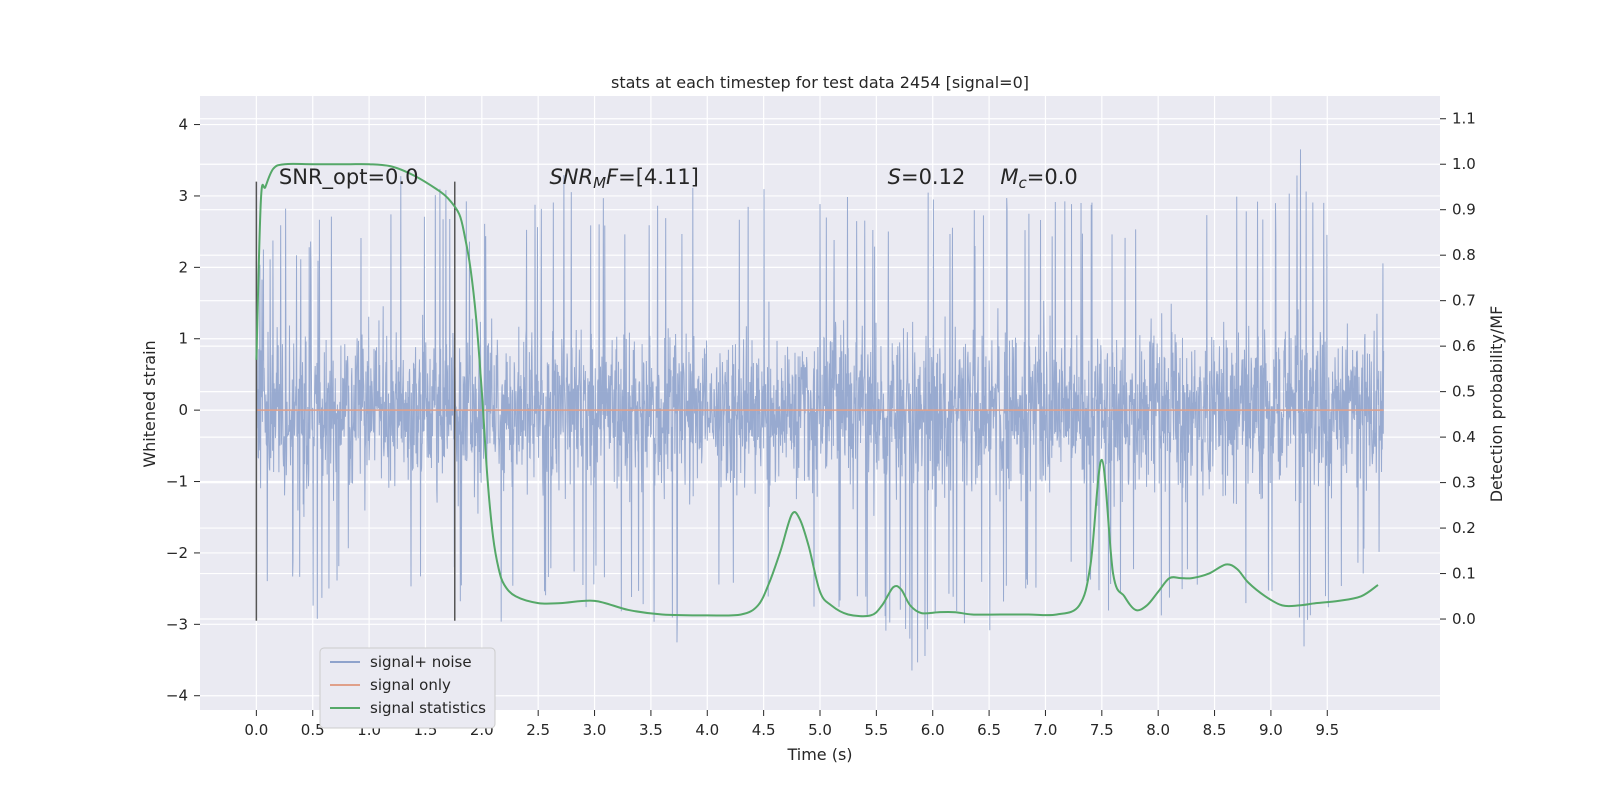  I want to click on annotation-part: SNR_opt=0.0, so click(349, 177).